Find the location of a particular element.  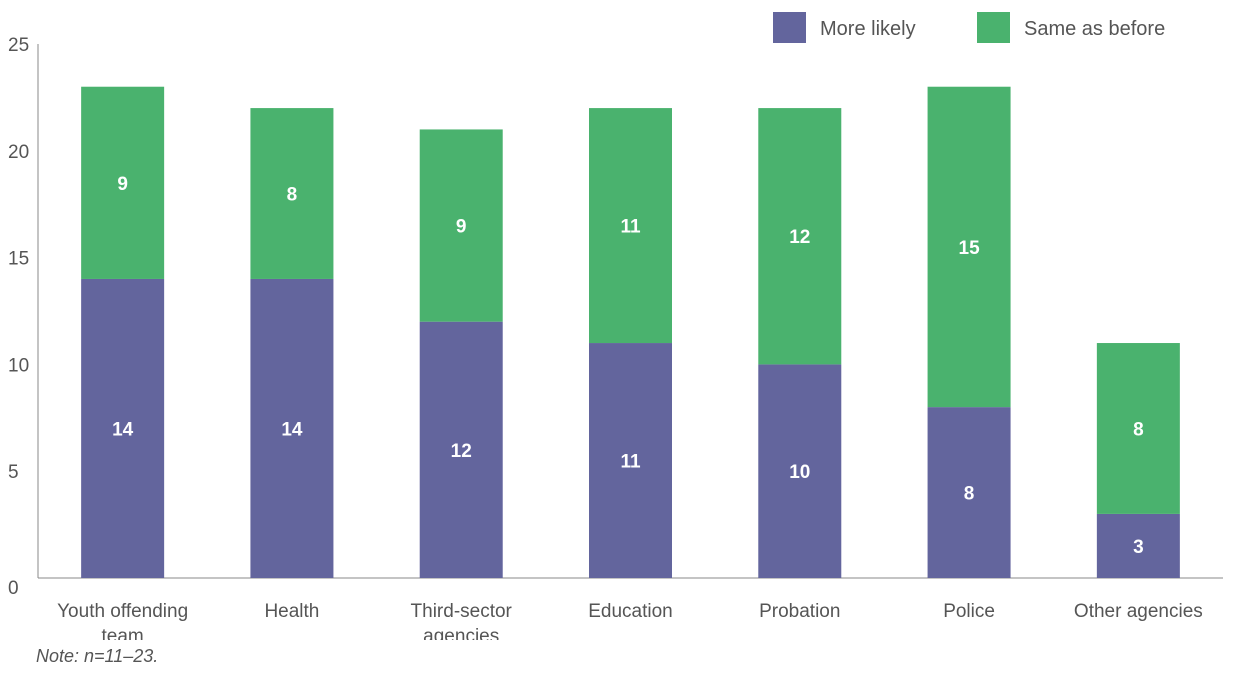

legend-label: More likely is located at coordinates (868, 29).